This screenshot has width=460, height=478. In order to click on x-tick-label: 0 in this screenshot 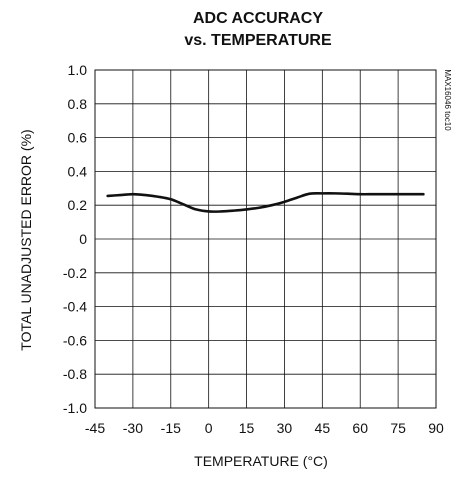, I will do `click(209, 428)`.